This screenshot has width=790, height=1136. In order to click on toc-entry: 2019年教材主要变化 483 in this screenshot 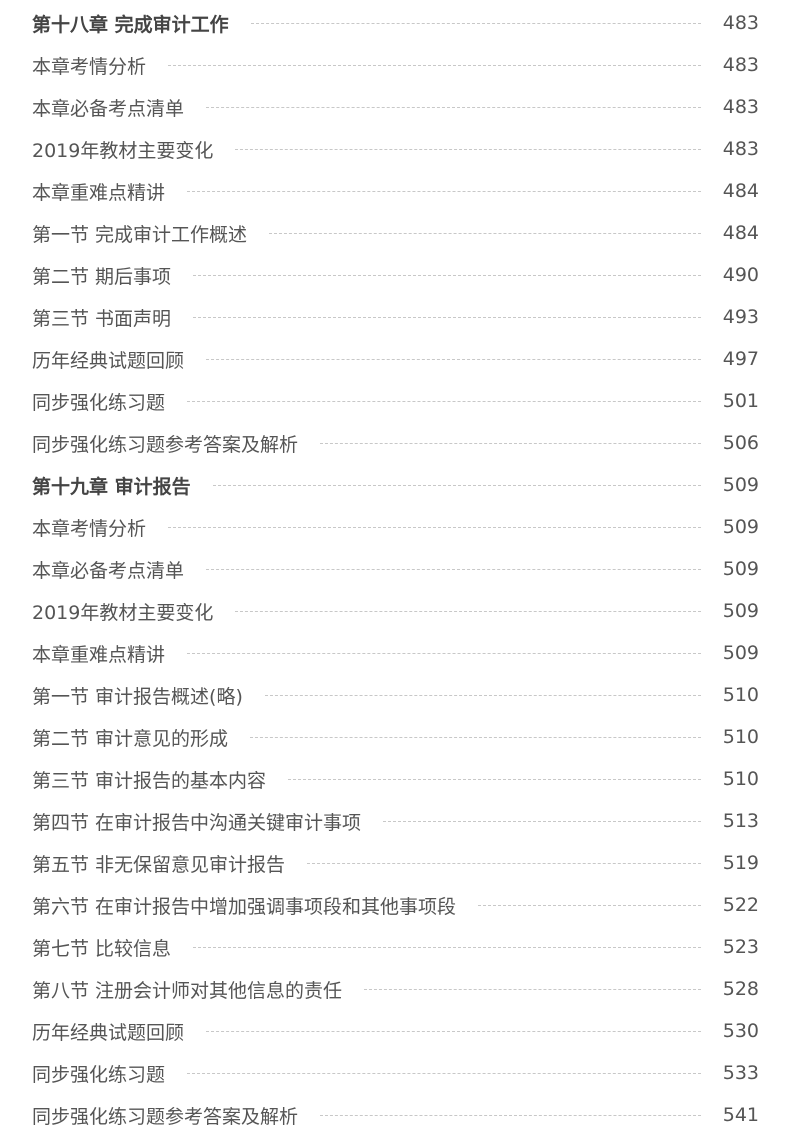, I will do `click(395, 149)`.